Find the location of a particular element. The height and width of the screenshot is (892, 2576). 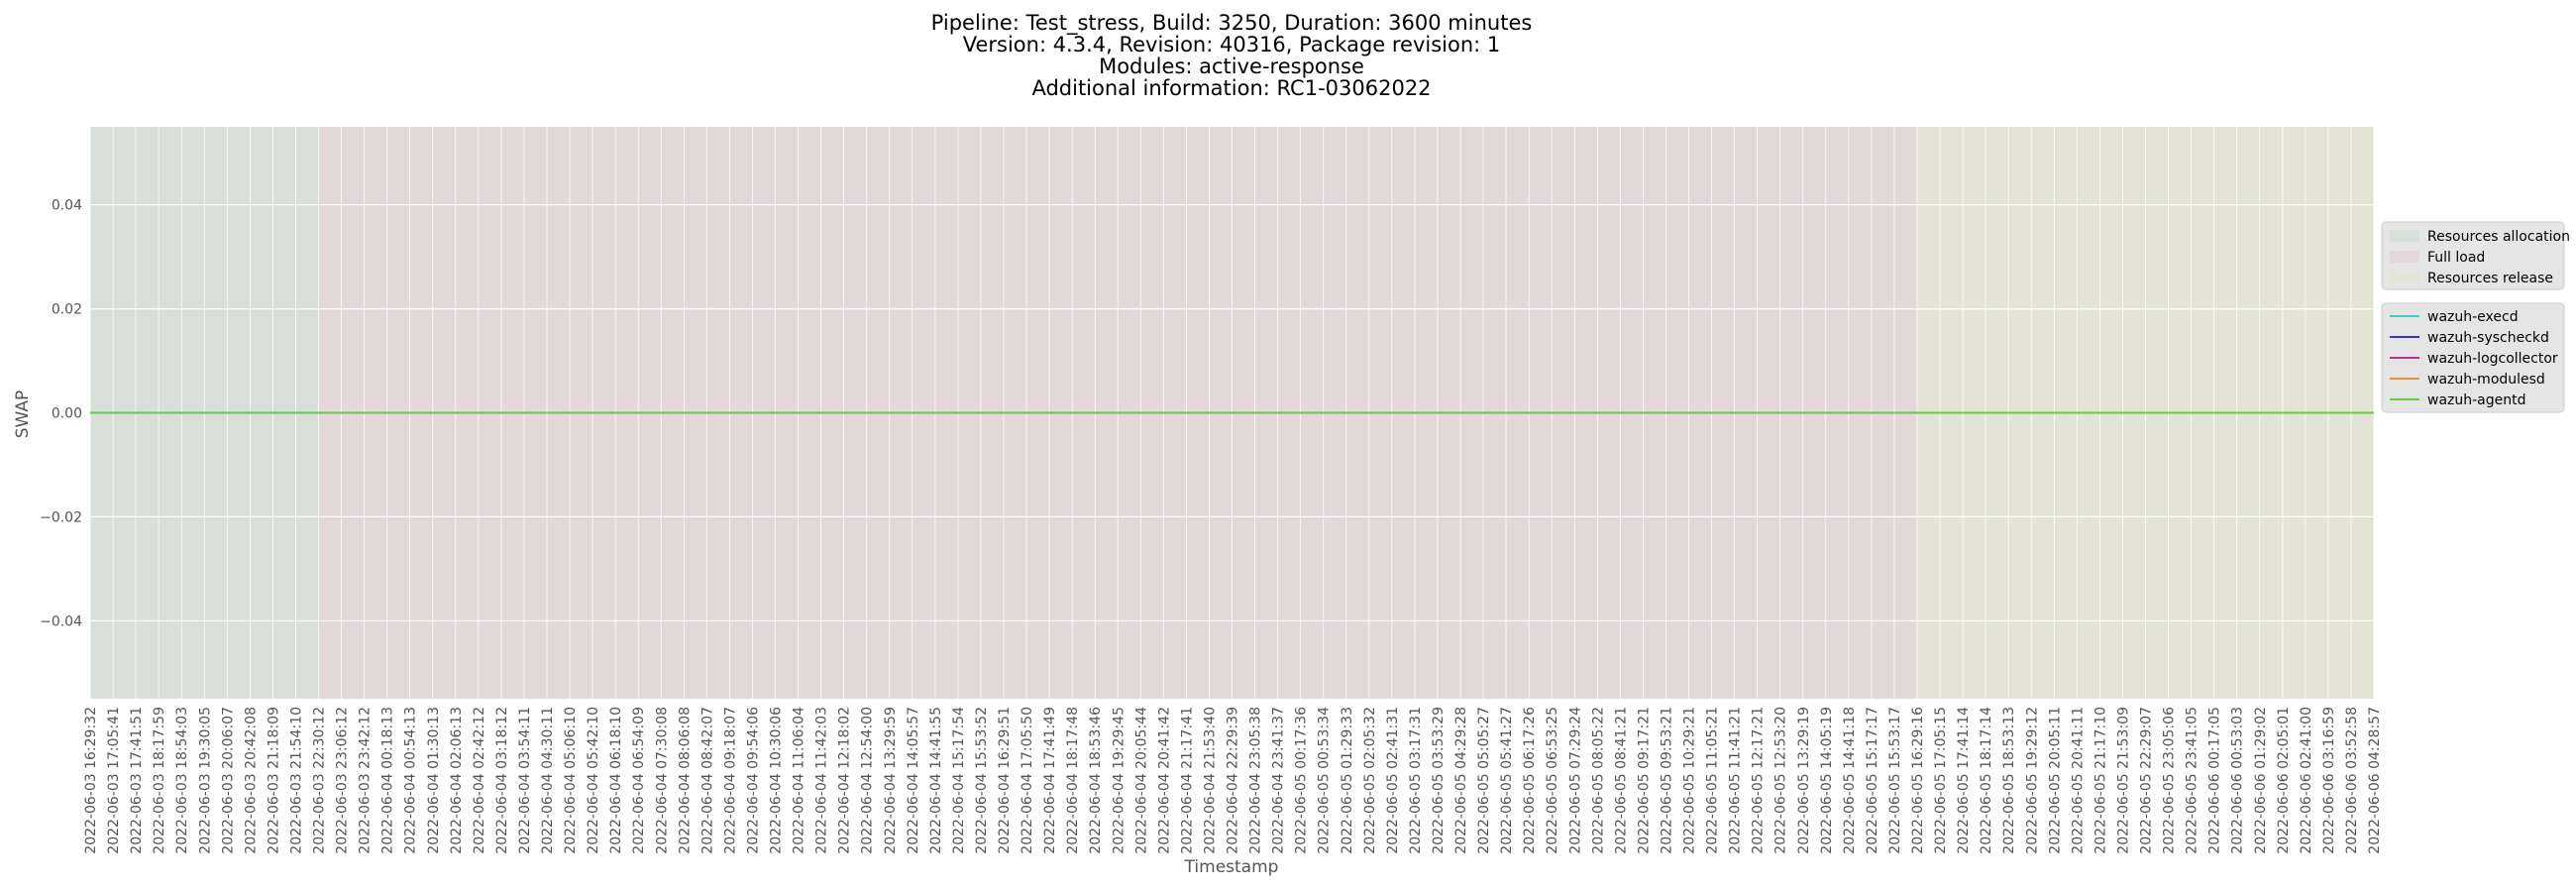

x-tick-label: 2022-06-05 18:53:13 is located at coordinates (2009, 780).